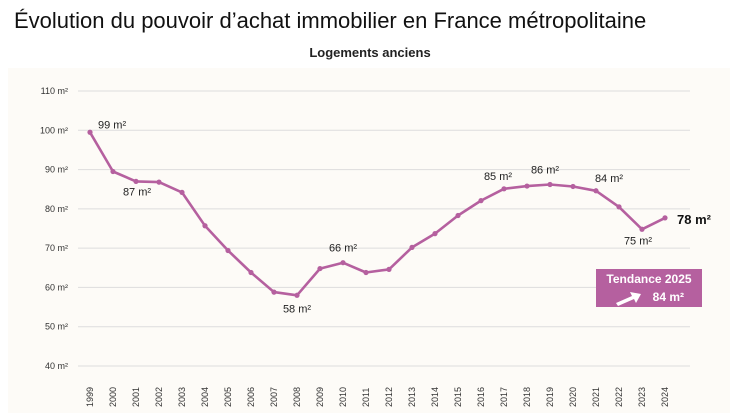  Describe the element at coordinates (136, 397) in the screenshot. I see `x-tick-label: 2001` at that location.